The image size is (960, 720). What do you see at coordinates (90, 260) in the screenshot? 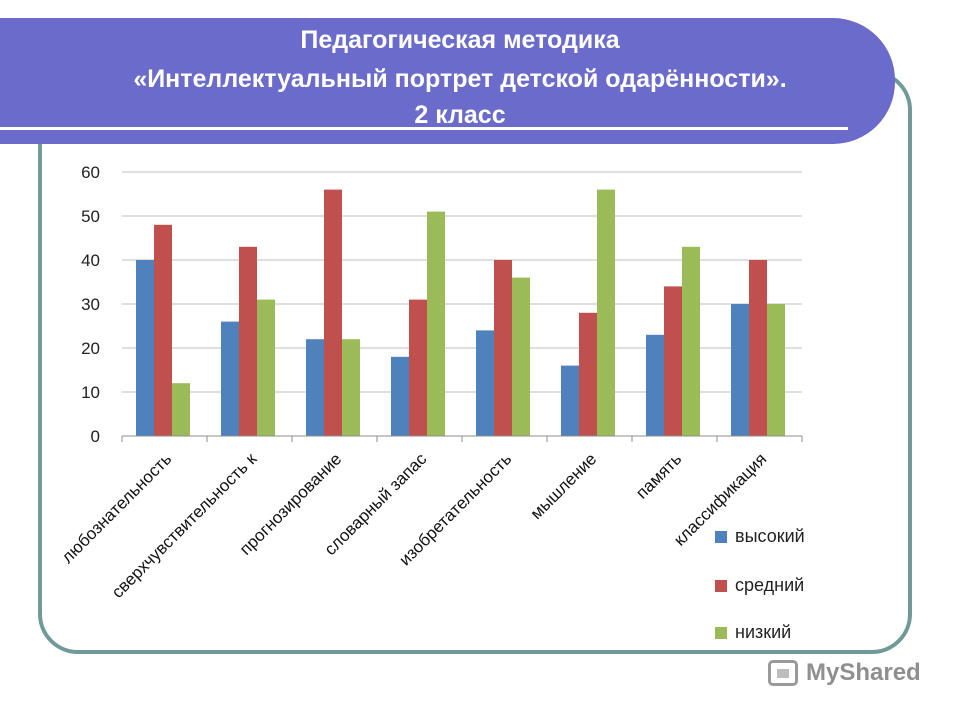
I see `y-tick-label: 40` at bounding box center [90, 260].